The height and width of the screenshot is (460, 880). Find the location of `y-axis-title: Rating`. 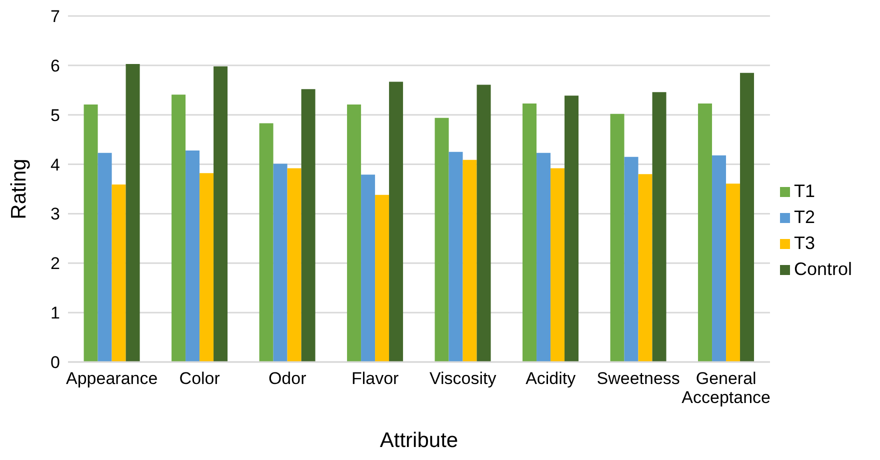

y-axis-title: Rating is located at coordinates (18, 189).